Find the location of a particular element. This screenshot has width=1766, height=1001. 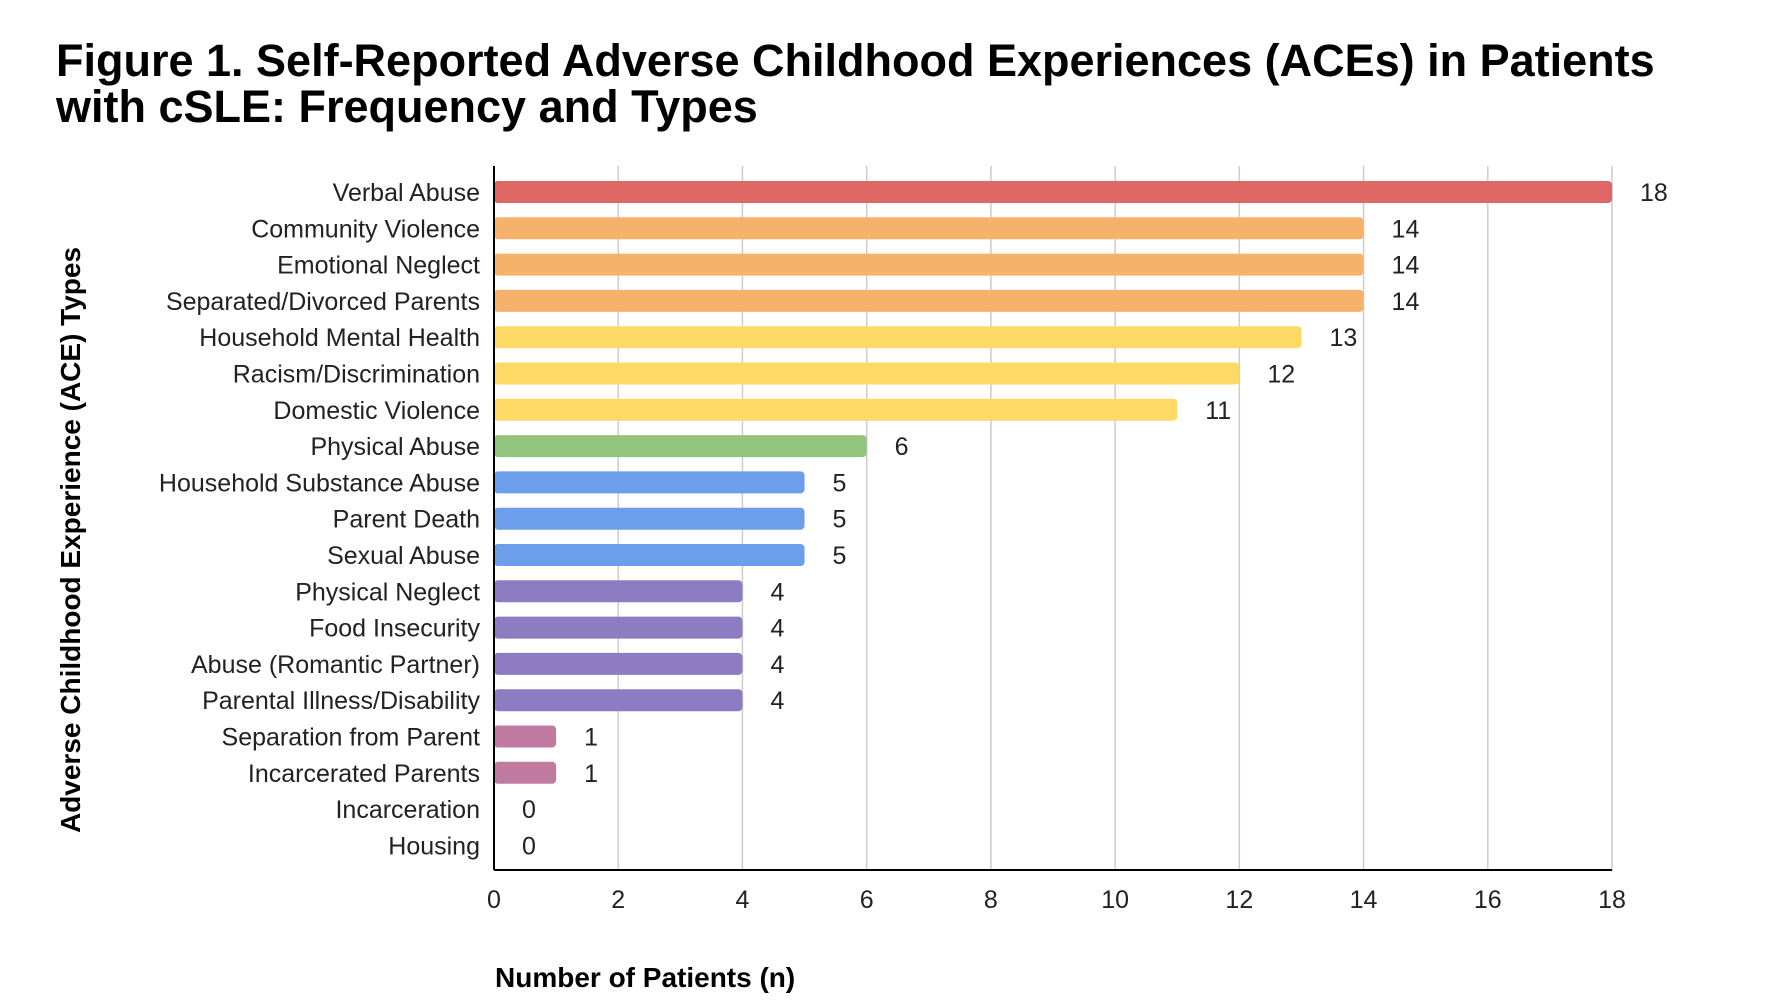

category-label: Separated/Divorced Parents is located at coordinates (323, 302).